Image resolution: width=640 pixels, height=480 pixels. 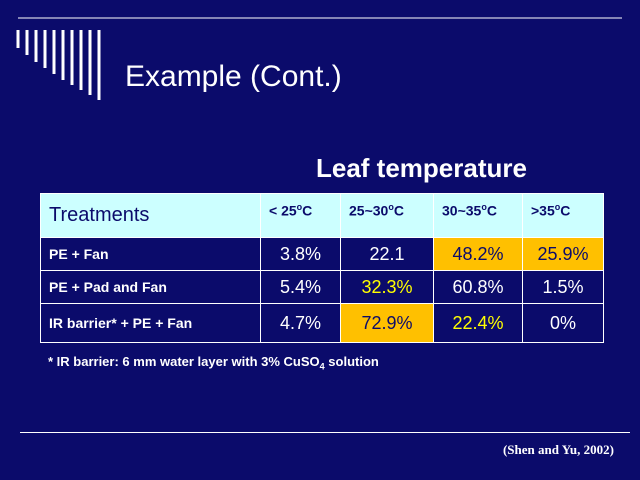 I want to click on cell: 60.8%, so click(x=478, y=287).